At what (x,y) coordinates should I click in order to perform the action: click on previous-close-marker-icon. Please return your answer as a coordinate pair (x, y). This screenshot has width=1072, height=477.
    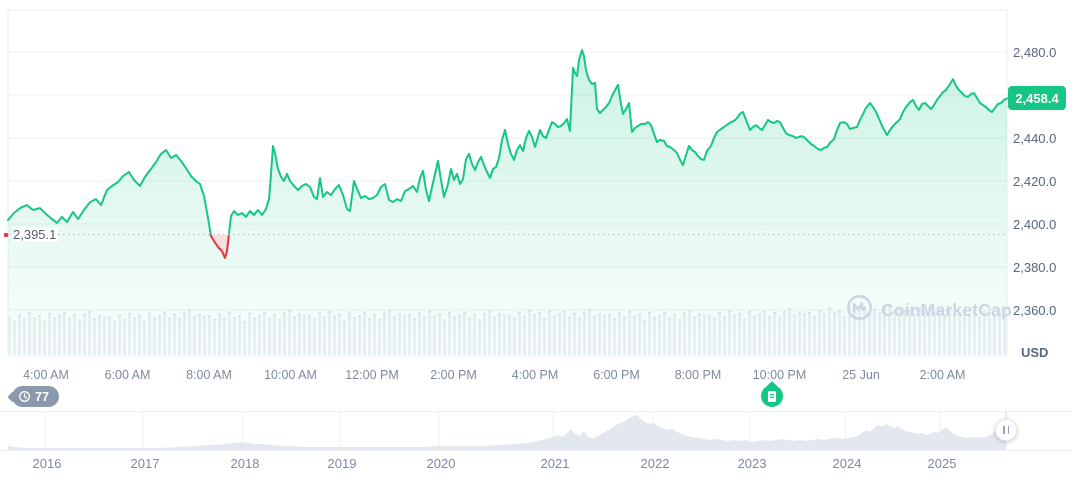
    Looking at the image, I should click on (6, 234).